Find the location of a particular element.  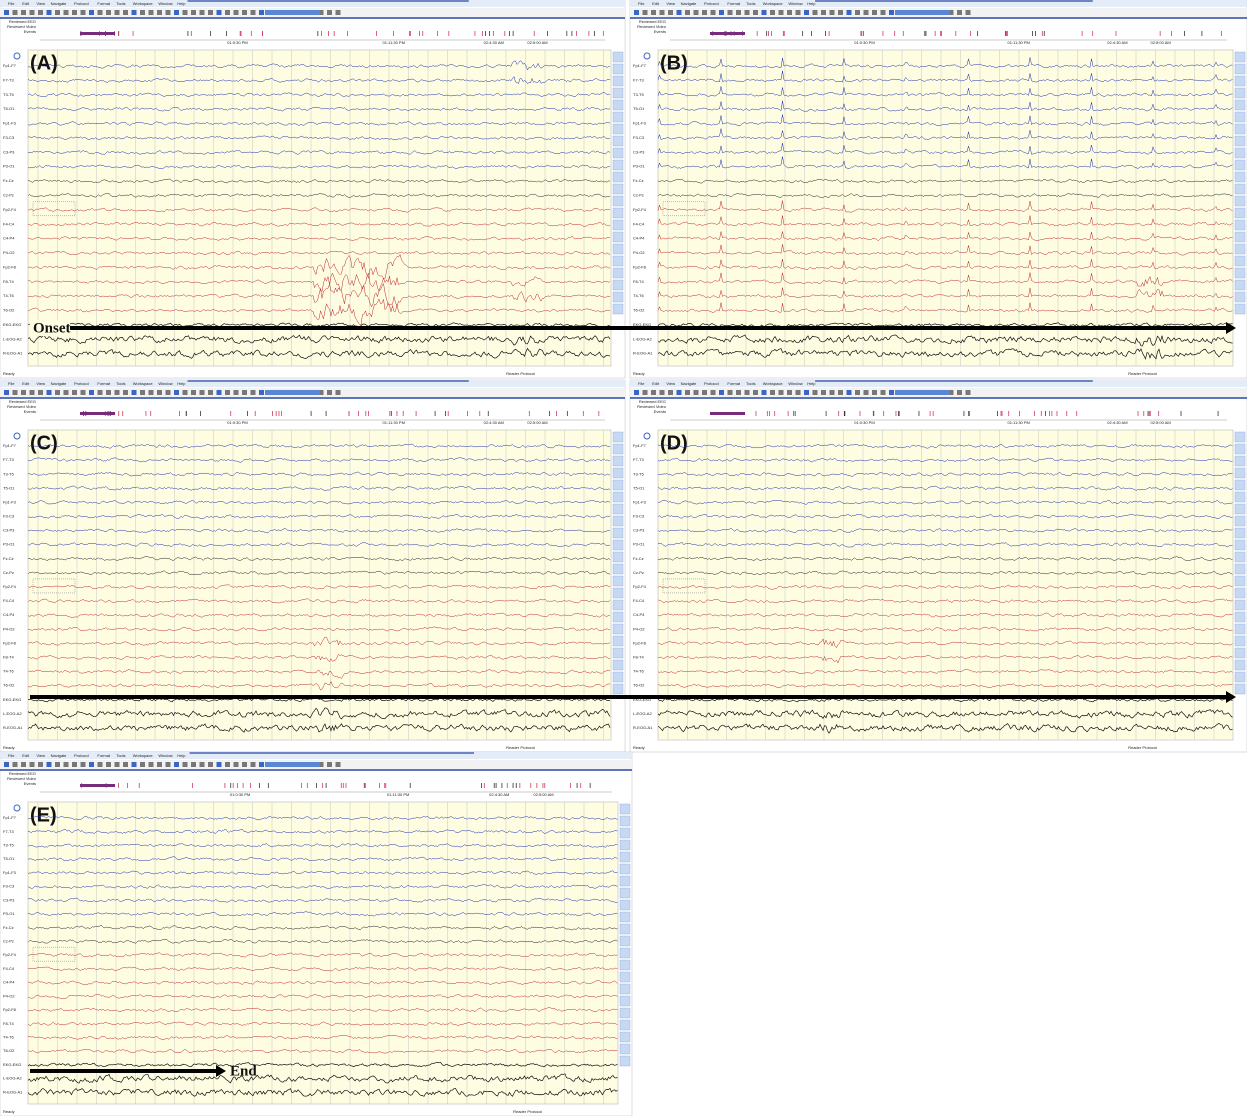

menu-item: File is located at coordinates (11, 383).